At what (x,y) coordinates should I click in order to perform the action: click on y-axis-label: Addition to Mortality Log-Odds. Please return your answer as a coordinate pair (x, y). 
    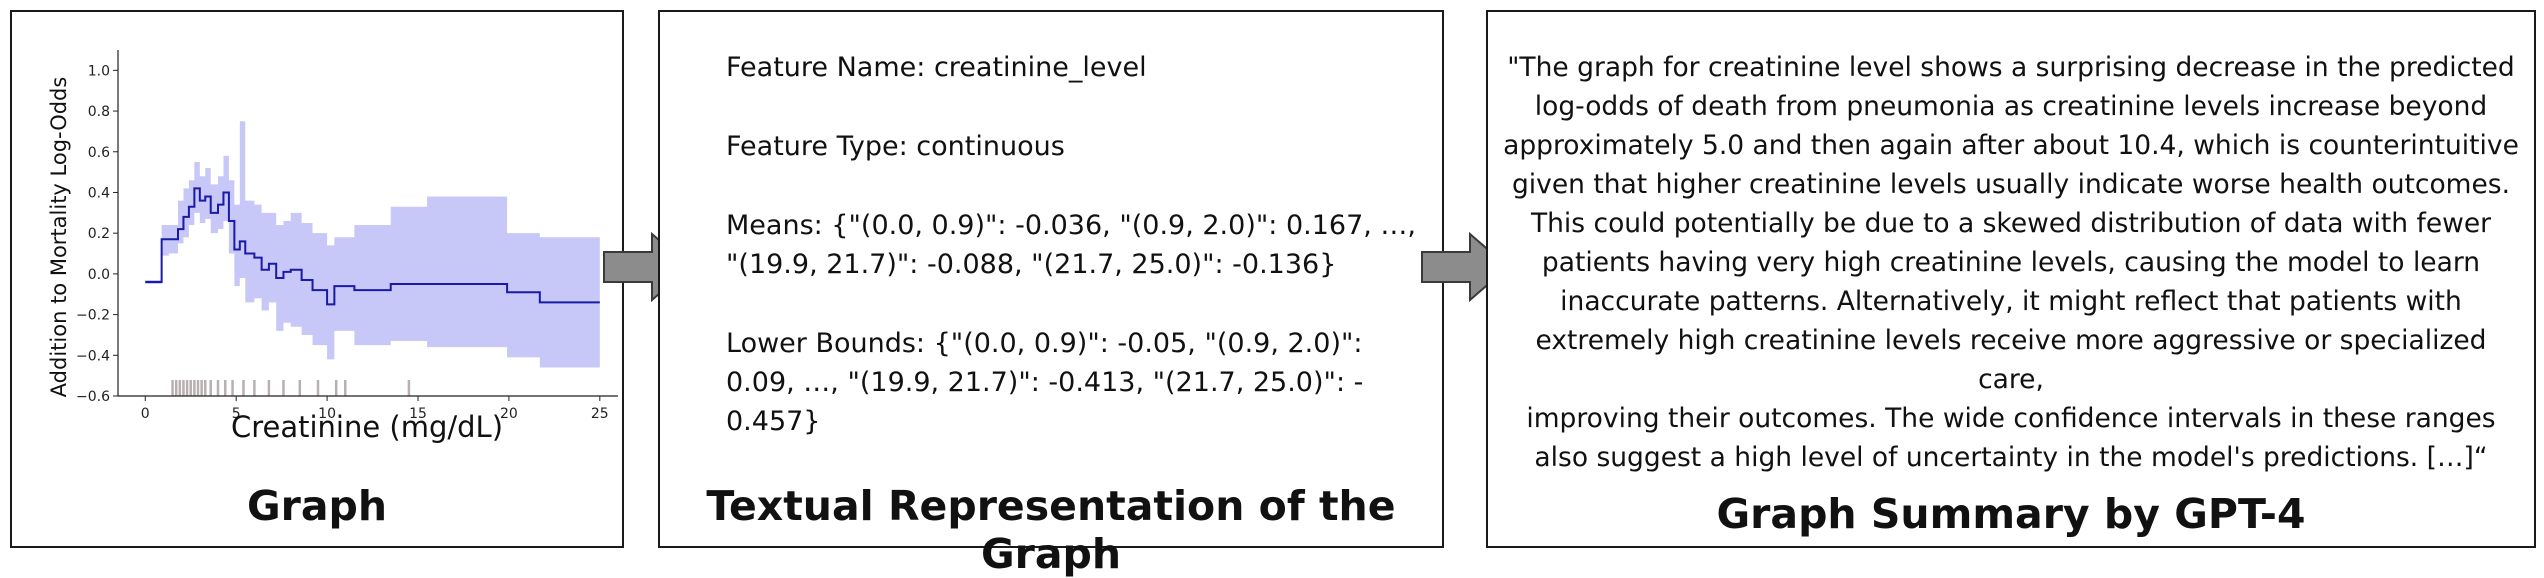
    Looking at the image, I should click on (59, 237).